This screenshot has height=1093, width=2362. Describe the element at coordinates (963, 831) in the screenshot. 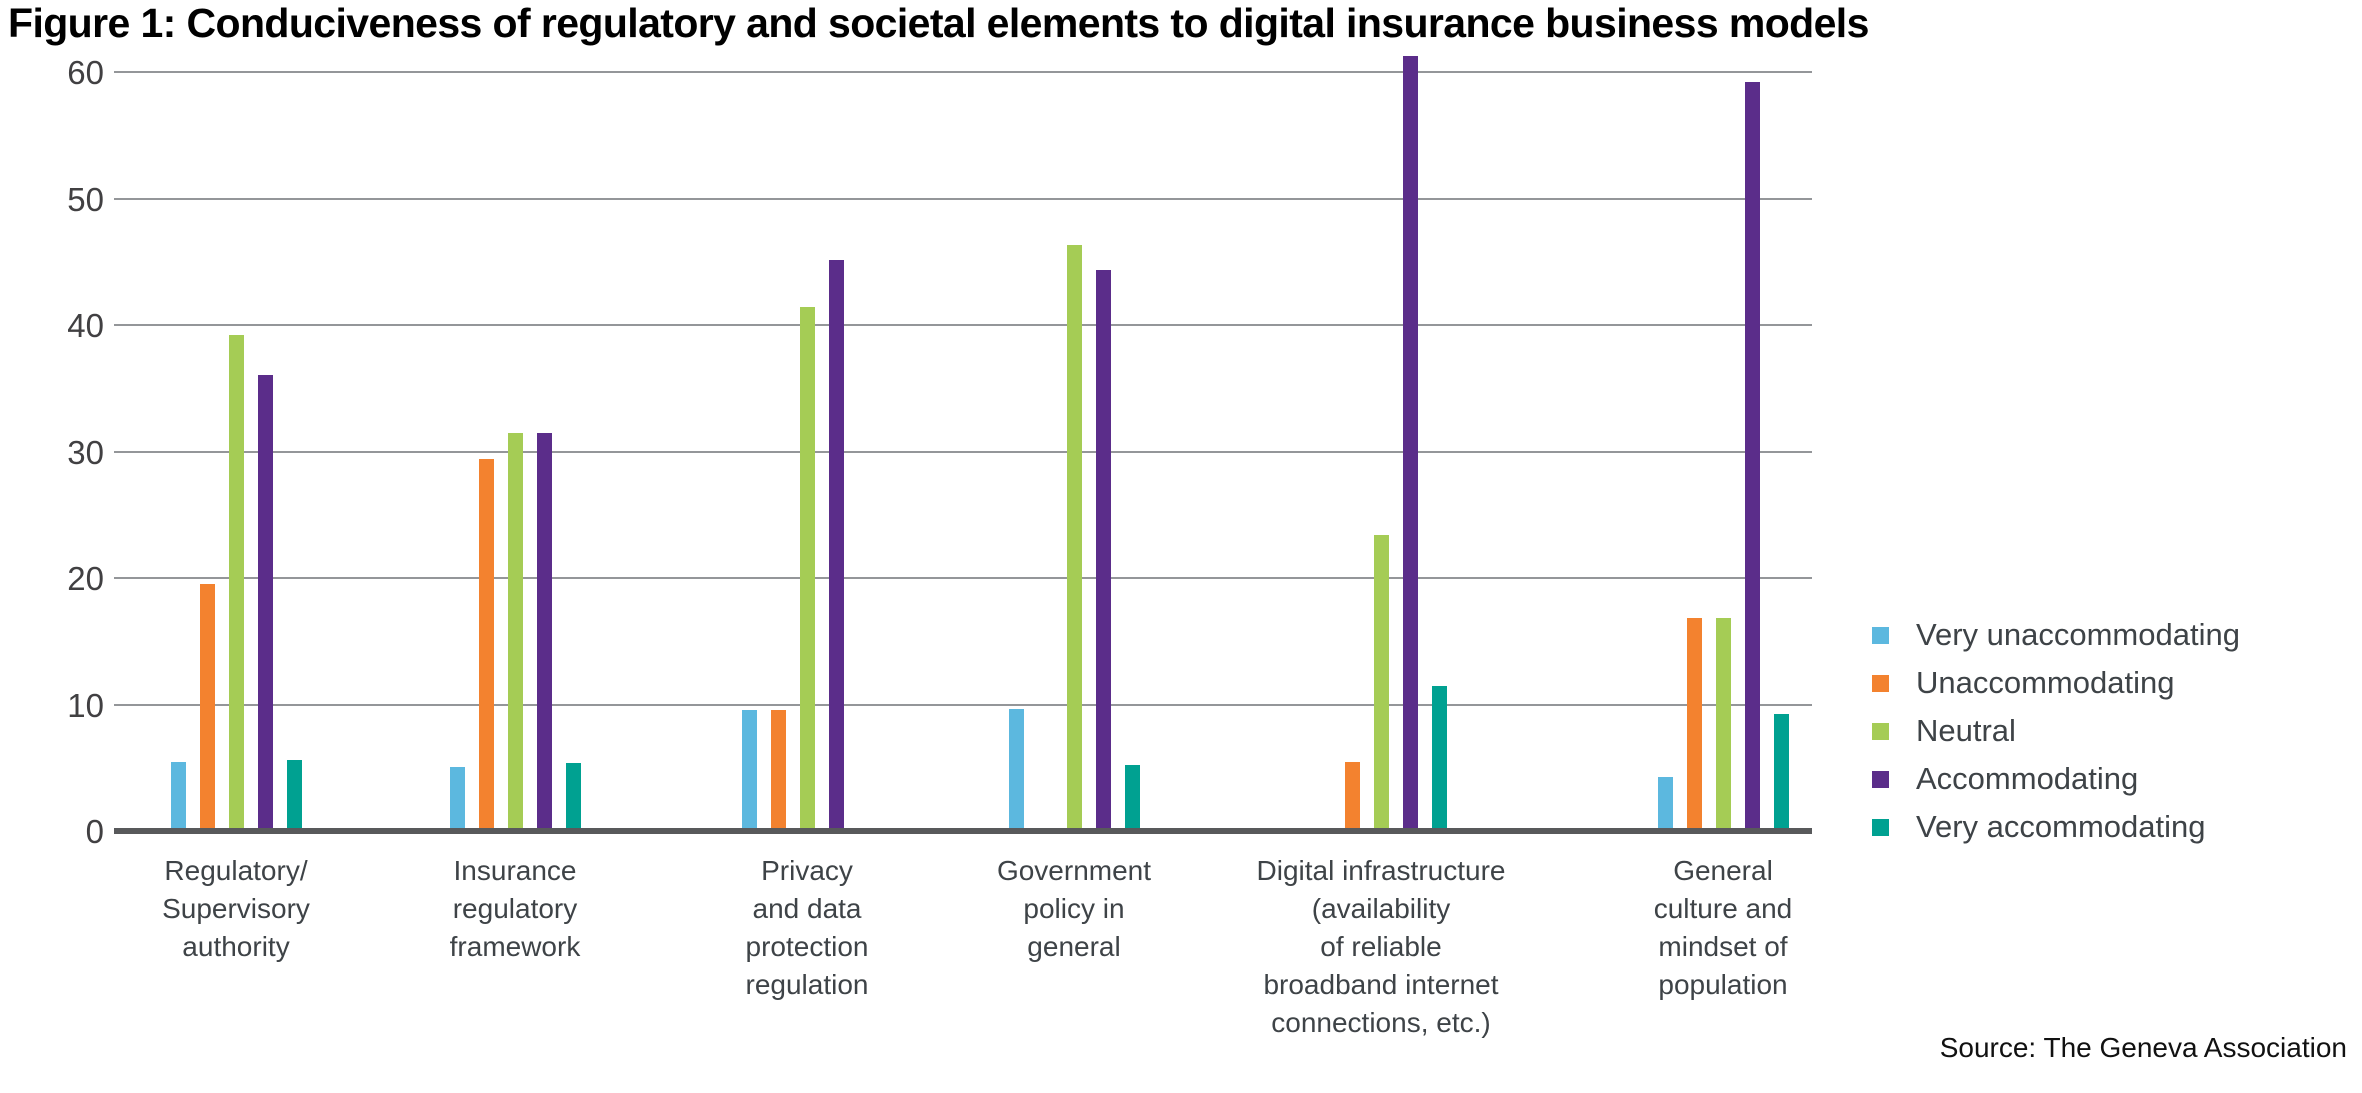

I see `x-axis-line` at that location.